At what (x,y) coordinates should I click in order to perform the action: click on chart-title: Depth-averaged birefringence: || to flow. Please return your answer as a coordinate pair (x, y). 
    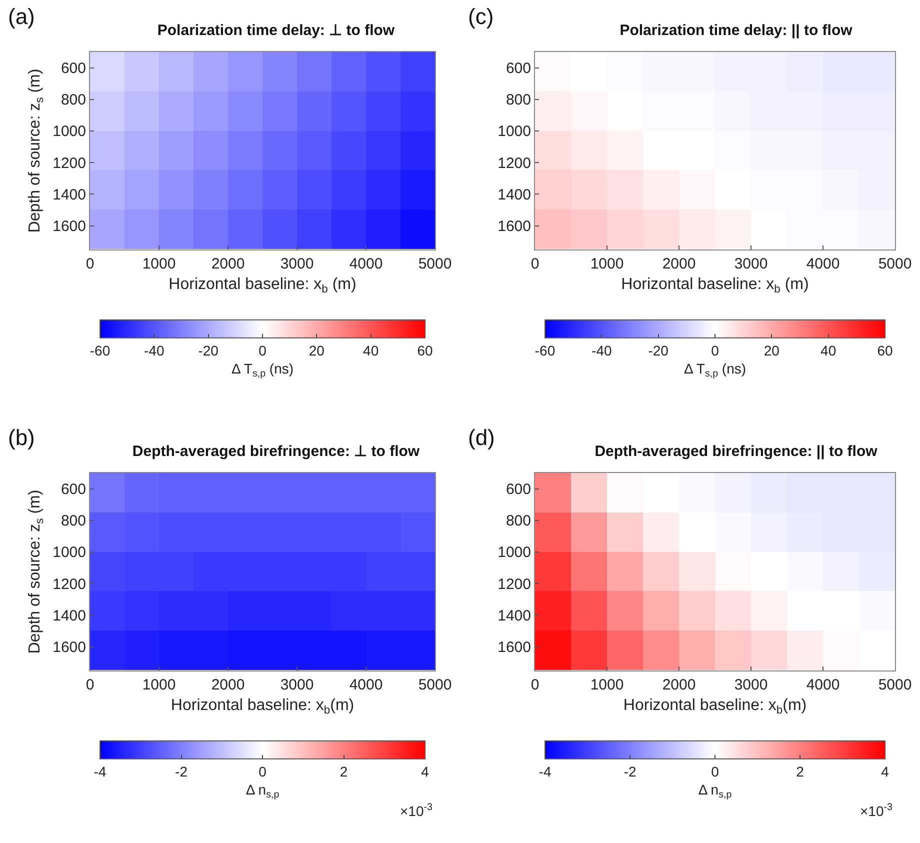
    Looking at the image, I should click on (736, 451).